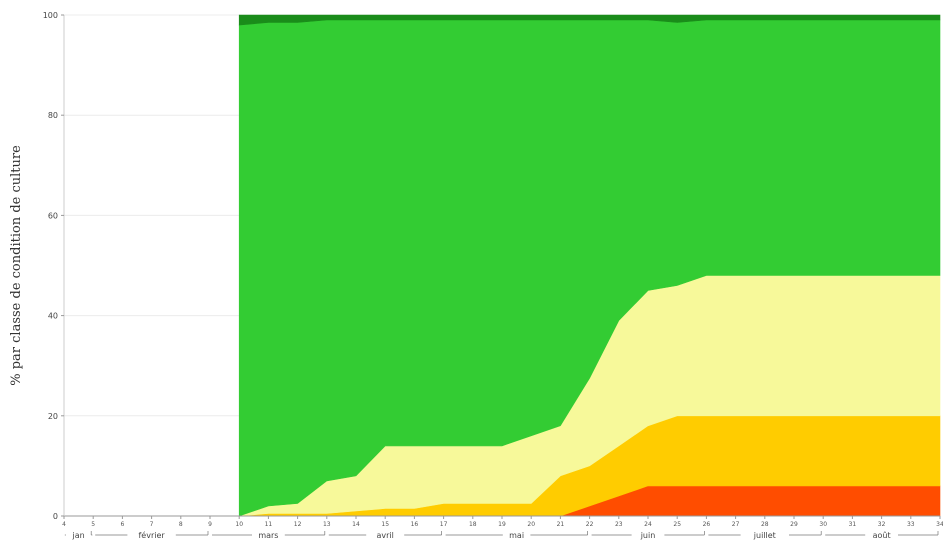 The width and height of the screenshot is (943, 544). What do you see at coordinates (53, 215) in the screenshot?
I see `y-tick-label: 60` at bounding box center [53, 215].